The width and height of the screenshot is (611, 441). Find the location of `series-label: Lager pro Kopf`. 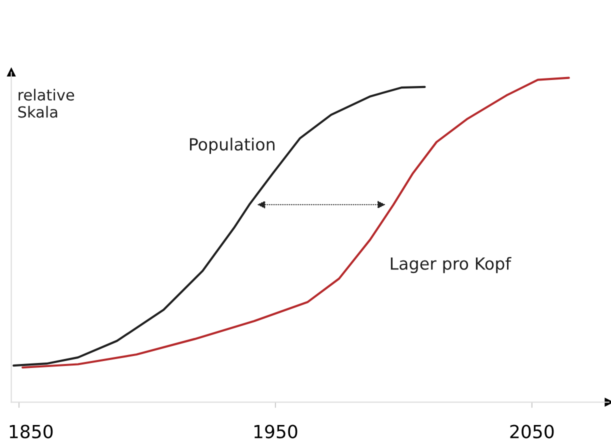

series-label: Lager pro Kopf is located at coordinates (451, 265).